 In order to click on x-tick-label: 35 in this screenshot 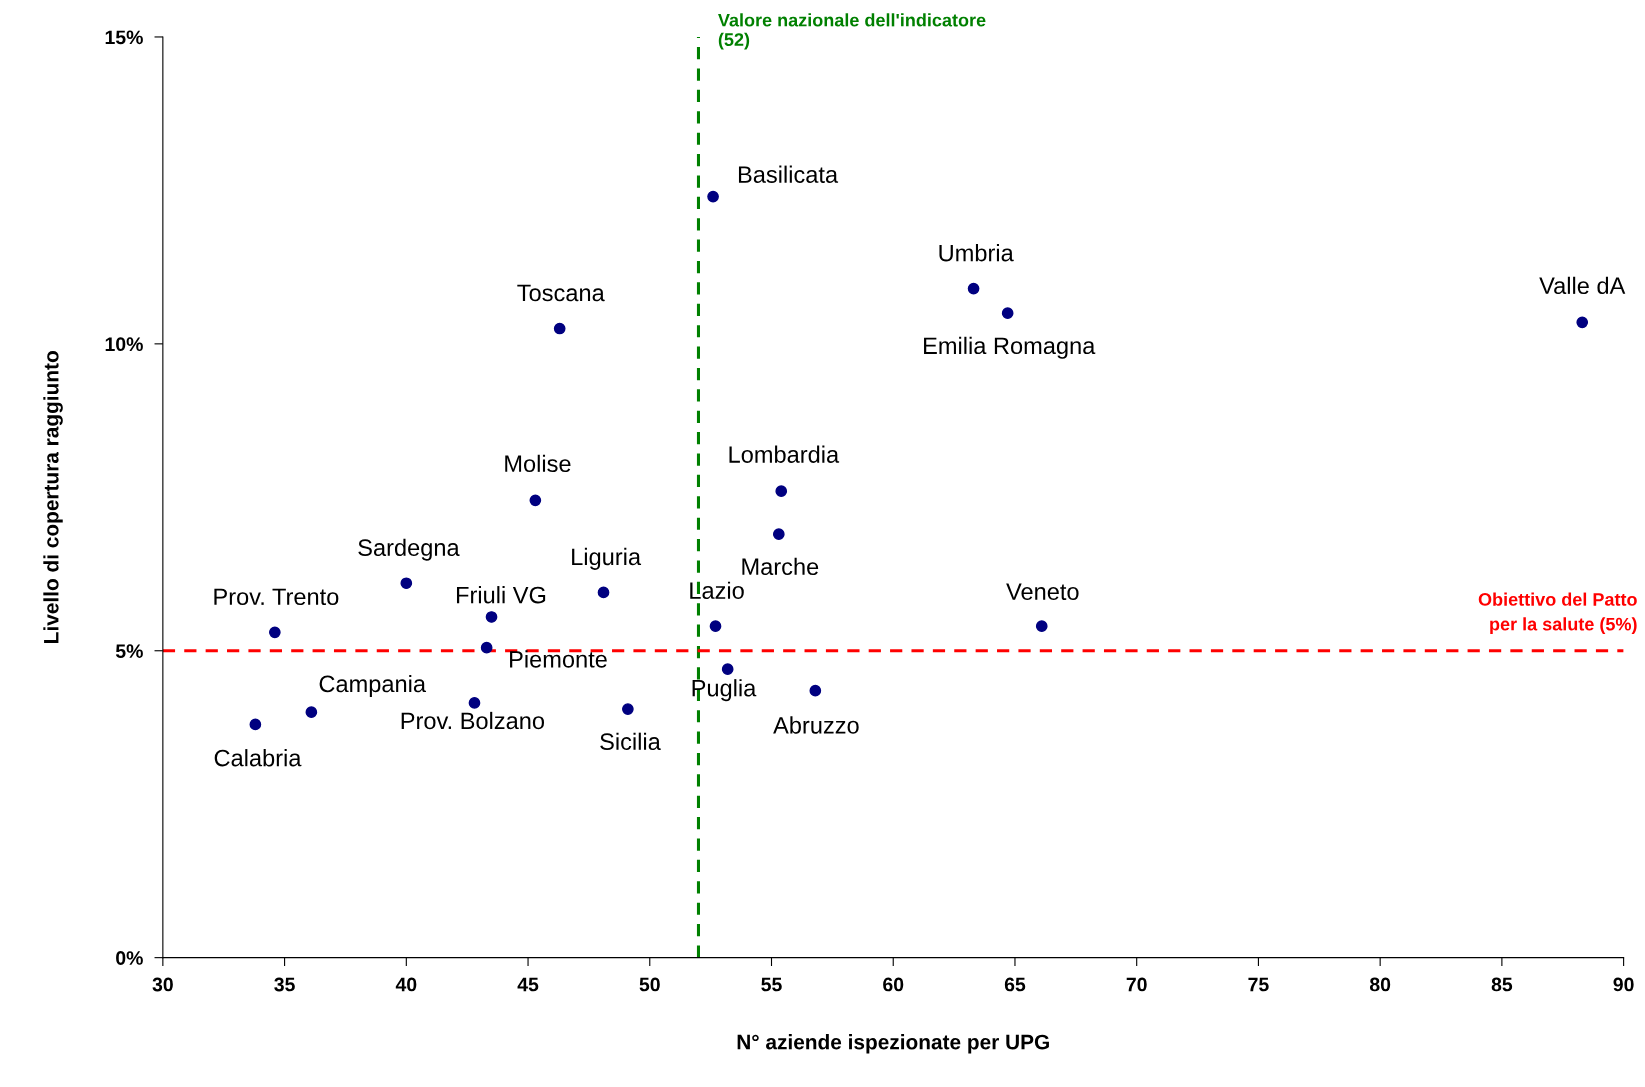, I will do `click(284, 984)`.